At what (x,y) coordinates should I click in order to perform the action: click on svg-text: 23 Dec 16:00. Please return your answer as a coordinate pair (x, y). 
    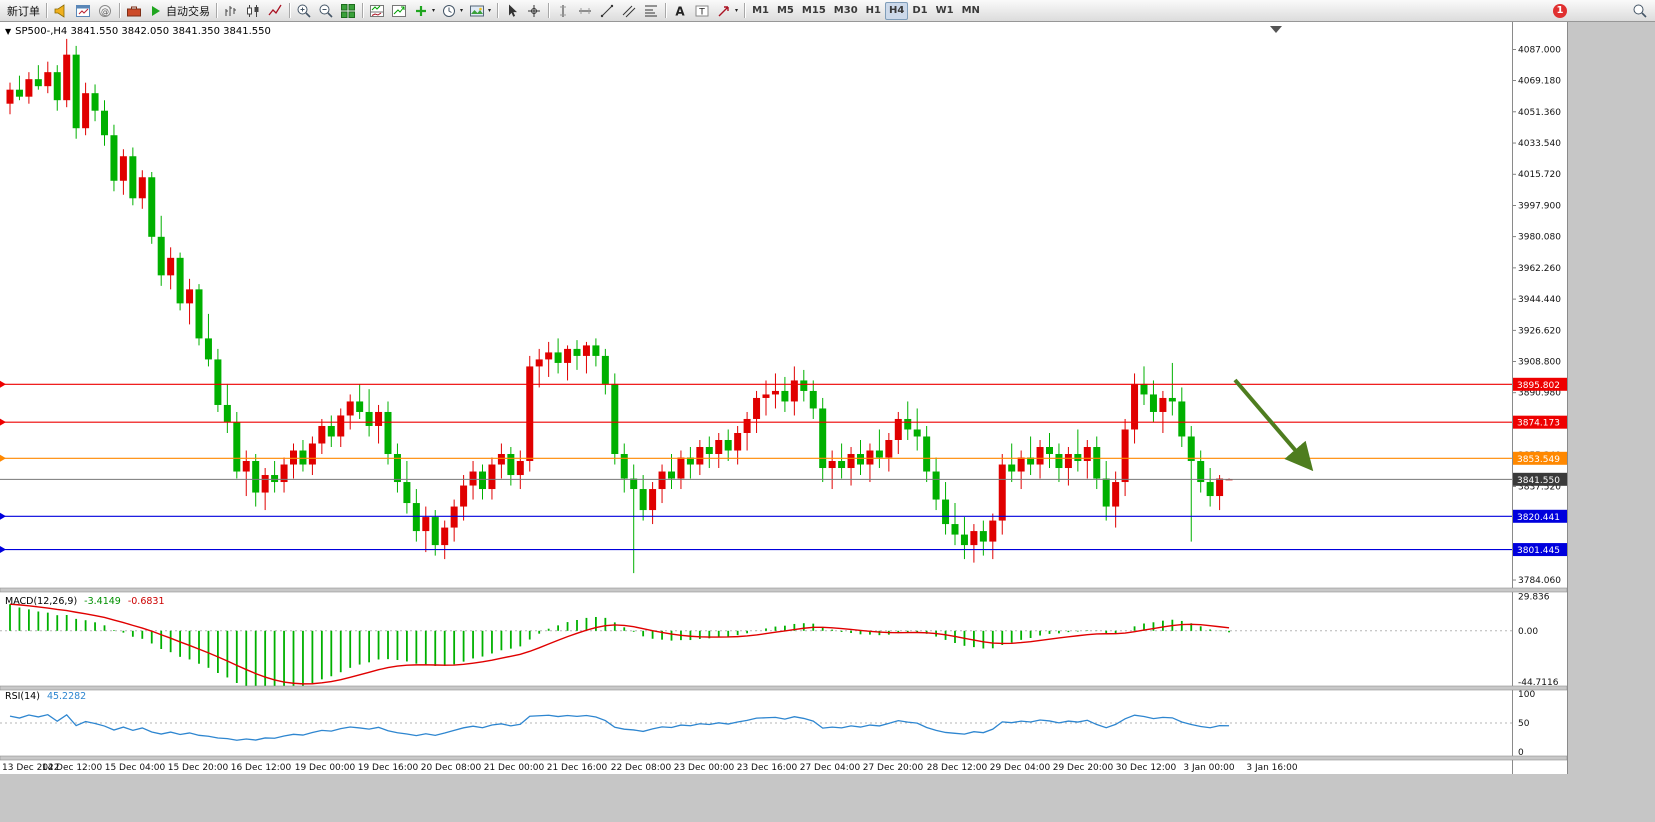
    Looking at the image, I should click on (767, 768).